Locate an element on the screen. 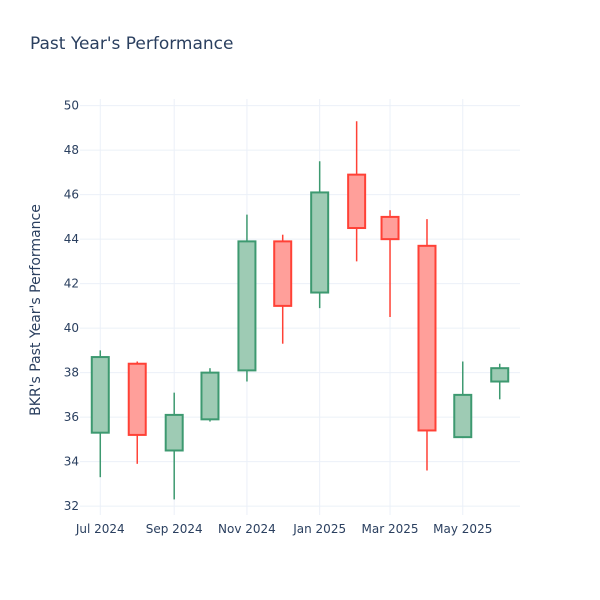 The image size is (600, 600). y-axis-ticks: 32 34 36 38 40 42 44 46 48 50 is located at coordinates (71, 306).